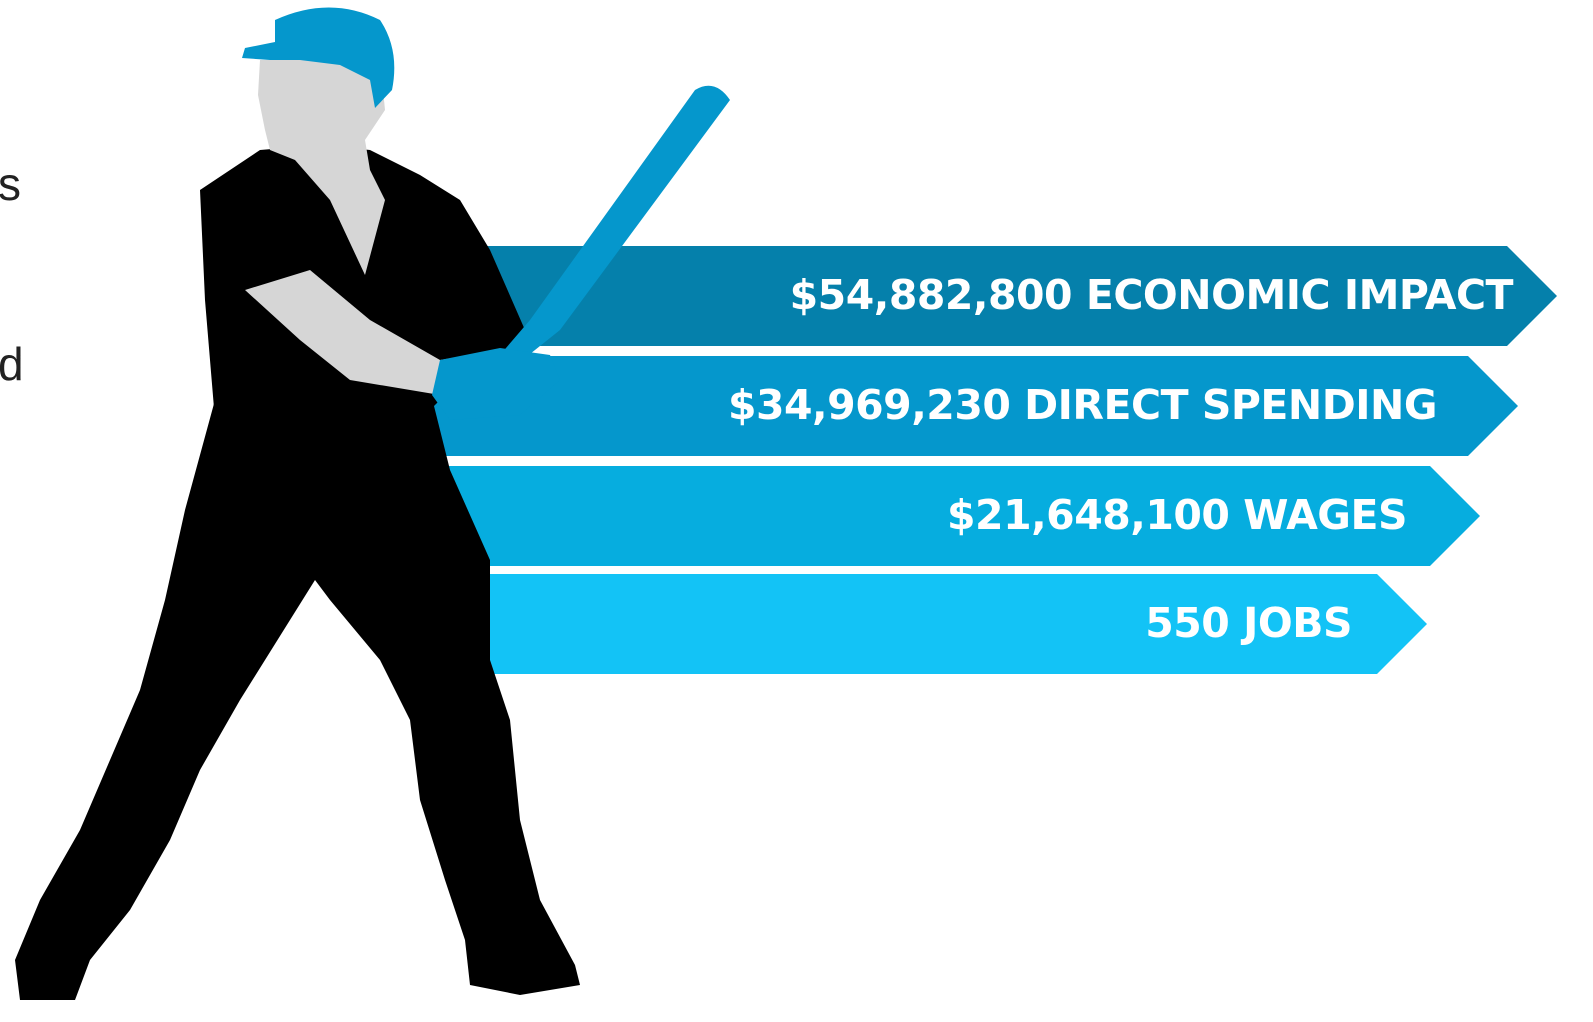  What do you see at coordinates (1248, 623) in the screenshot?
I see `banner-label: 550 JOBS` at bounding box center [1248, 623].